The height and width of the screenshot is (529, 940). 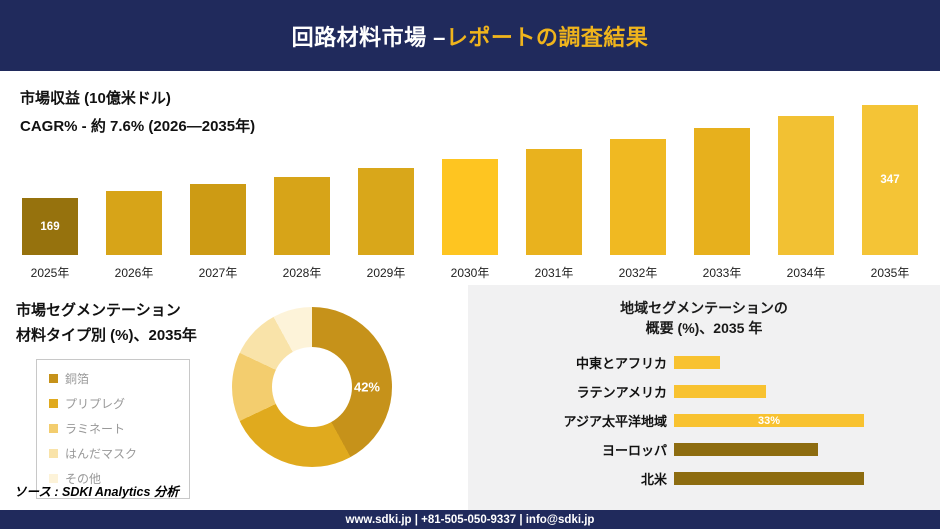 I want to click on region-label: アジア太平洋地域, so click(x=615, y=421).